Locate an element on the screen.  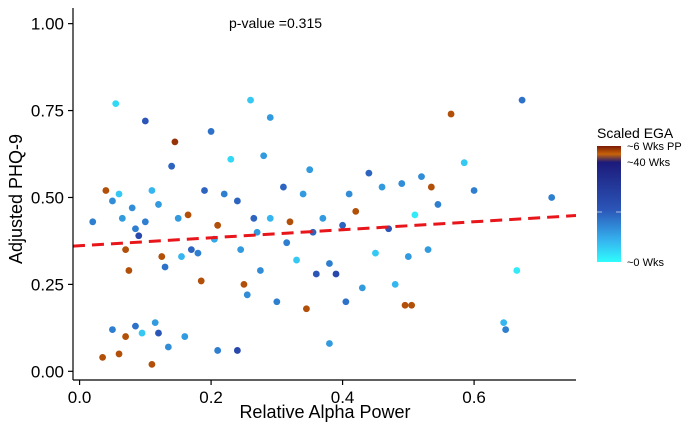
x-tick-label: 0.0 is located at coordinates (80, 397).